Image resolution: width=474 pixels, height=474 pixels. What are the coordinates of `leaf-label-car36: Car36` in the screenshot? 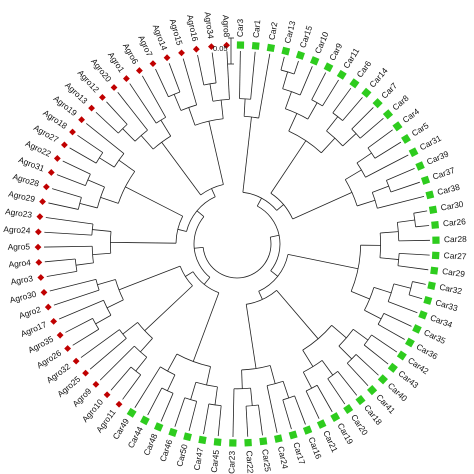 It's located at (427, 351).